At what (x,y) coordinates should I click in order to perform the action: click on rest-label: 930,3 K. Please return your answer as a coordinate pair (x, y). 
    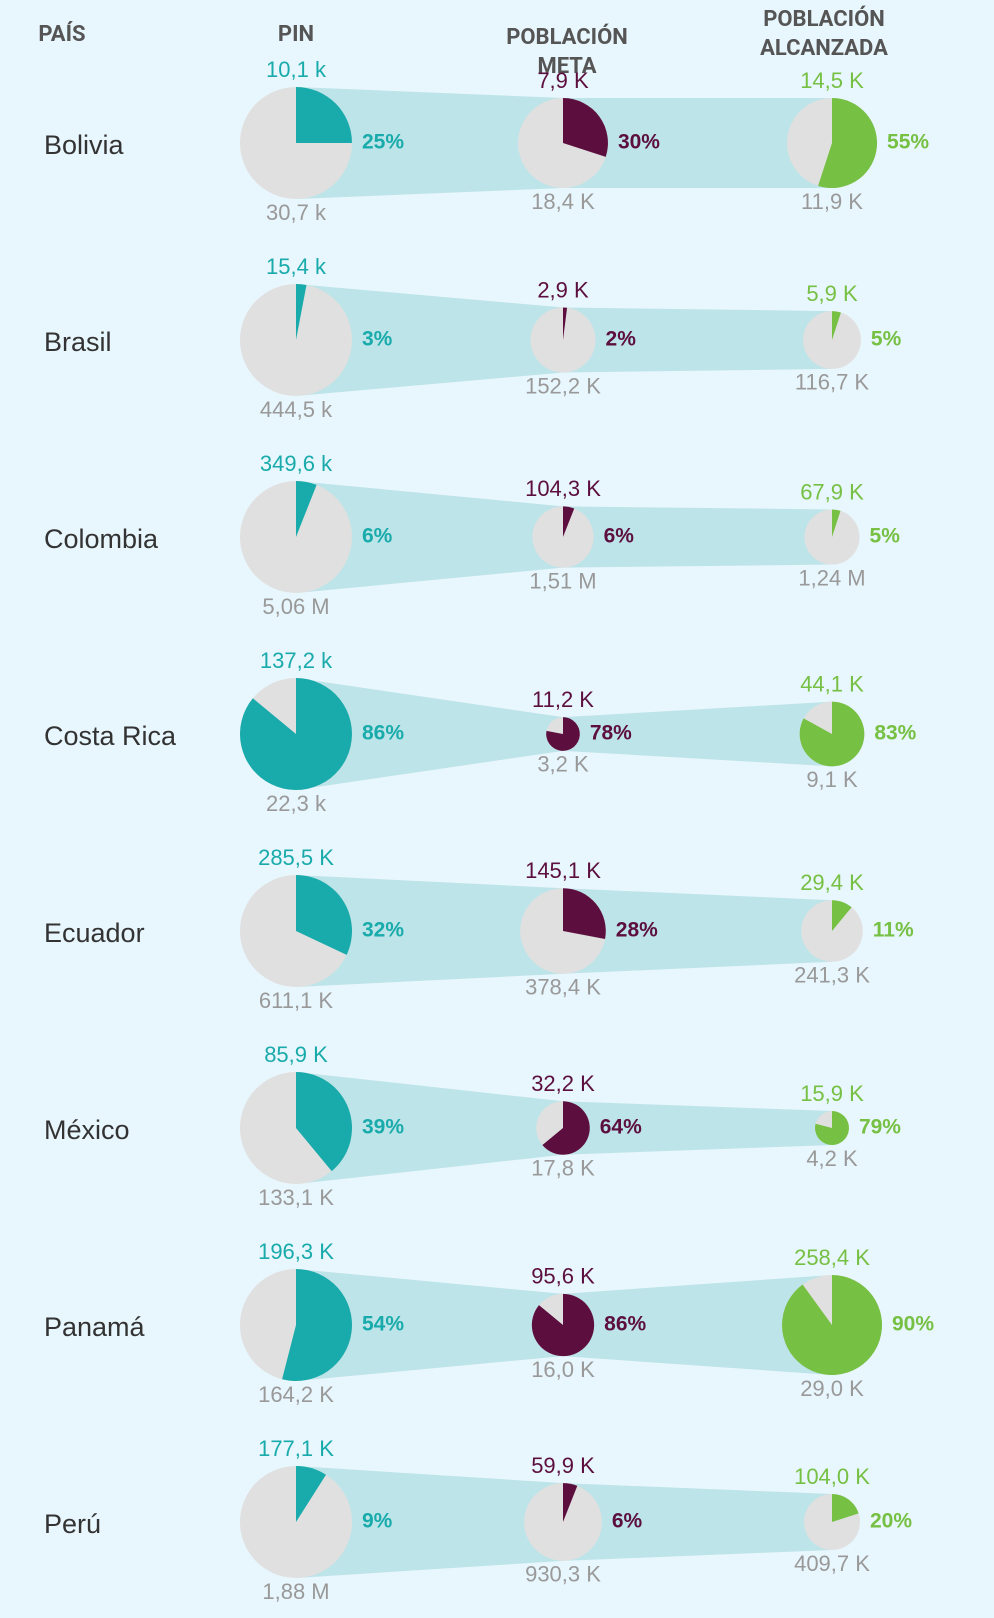
    Looking at the image, I should click on (563, 1574).